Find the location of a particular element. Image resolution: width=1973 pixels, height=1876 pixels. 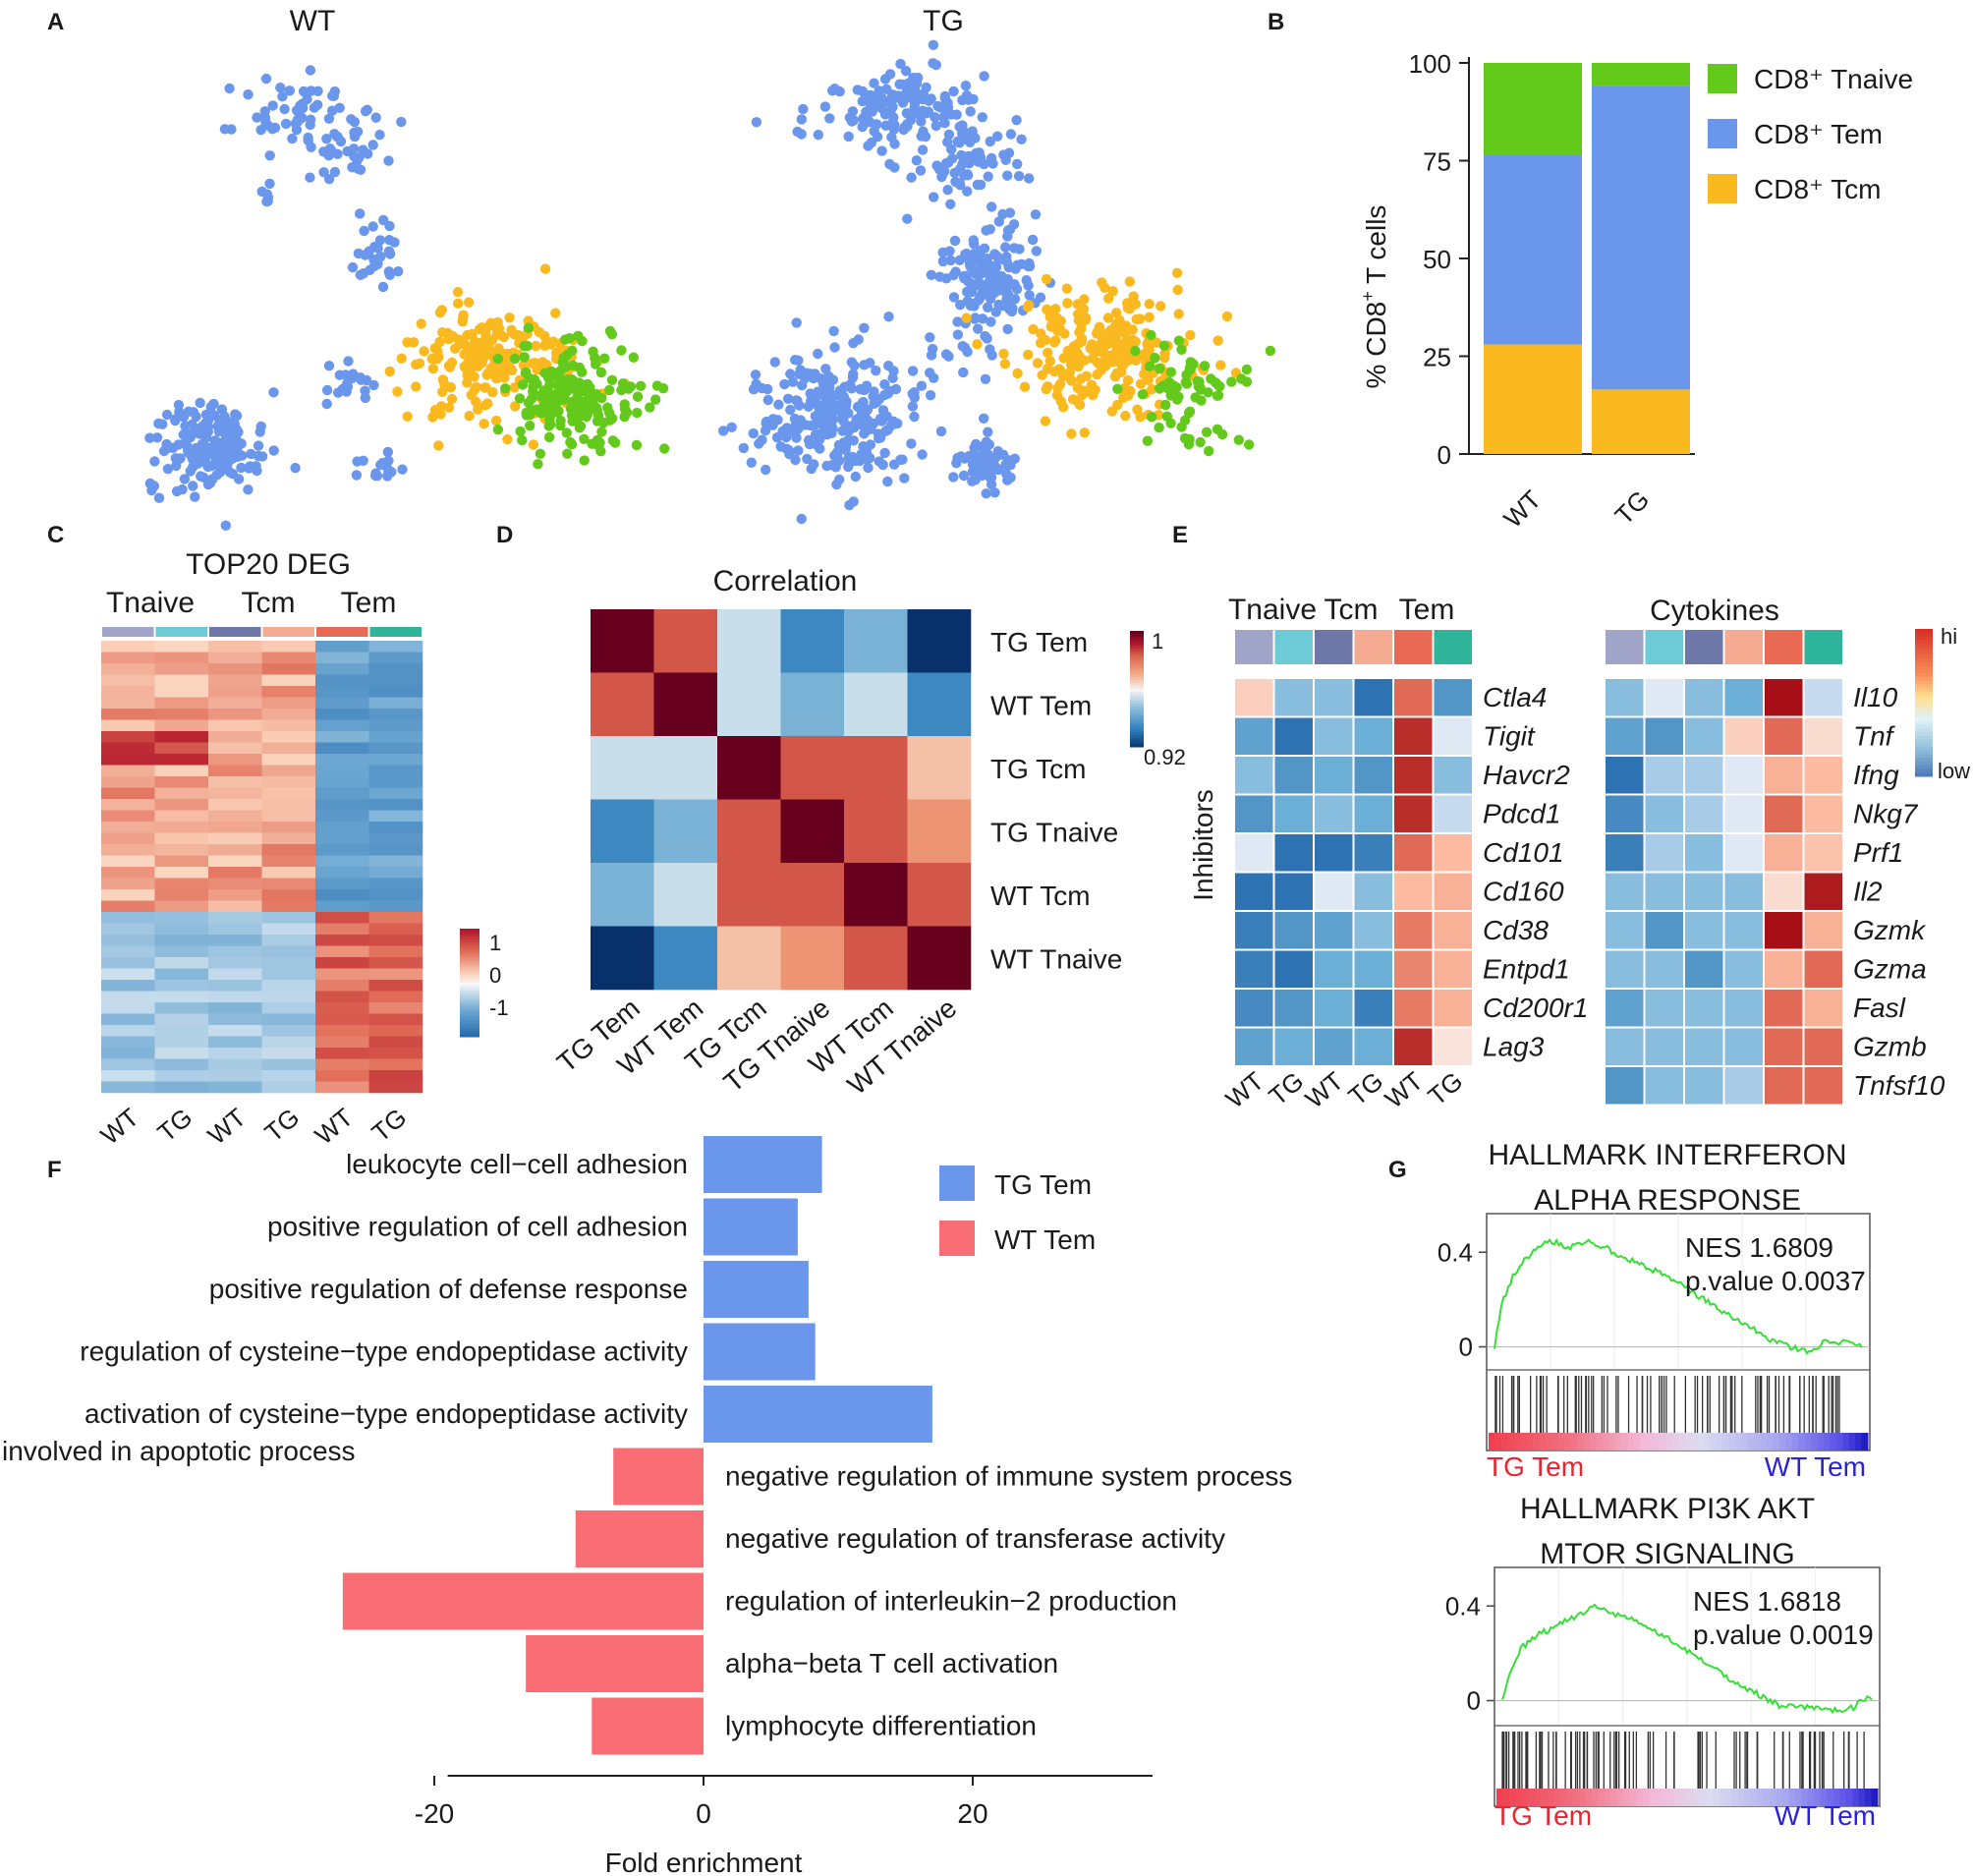

tsne-tg-point-tnaive is located at coordinates (1239, 439).